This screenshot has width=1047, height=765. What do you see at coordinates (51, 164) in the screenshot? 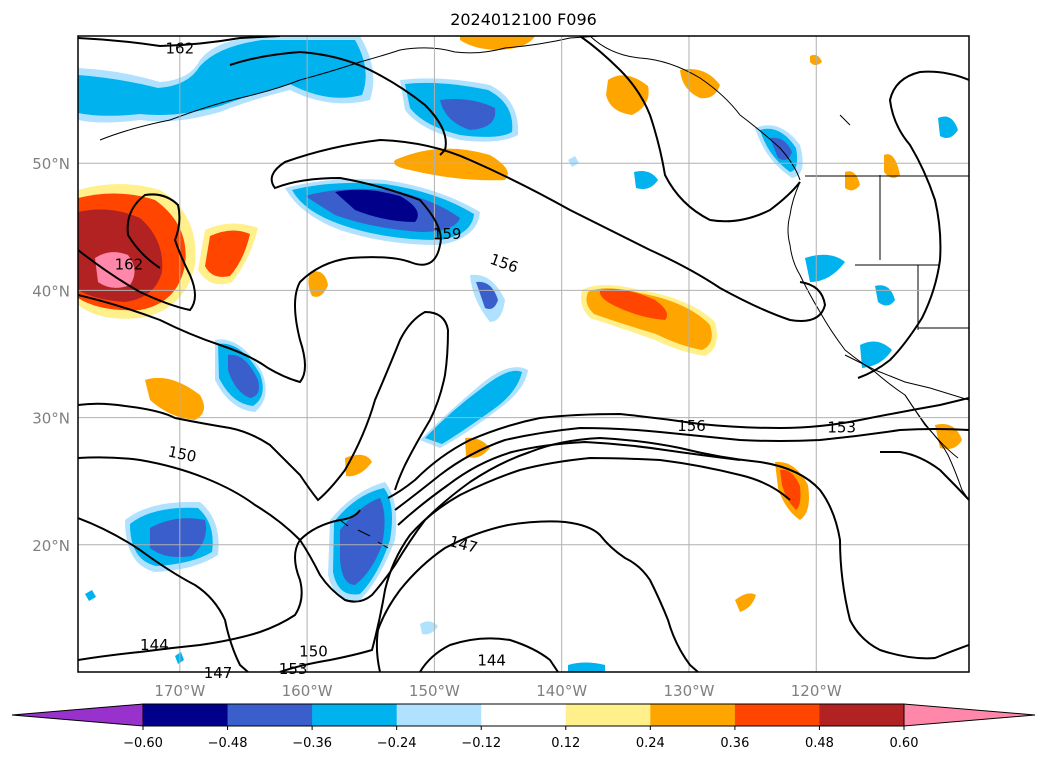
I see `lat-tick-label: 50°N` at bounding box center [51, 164].